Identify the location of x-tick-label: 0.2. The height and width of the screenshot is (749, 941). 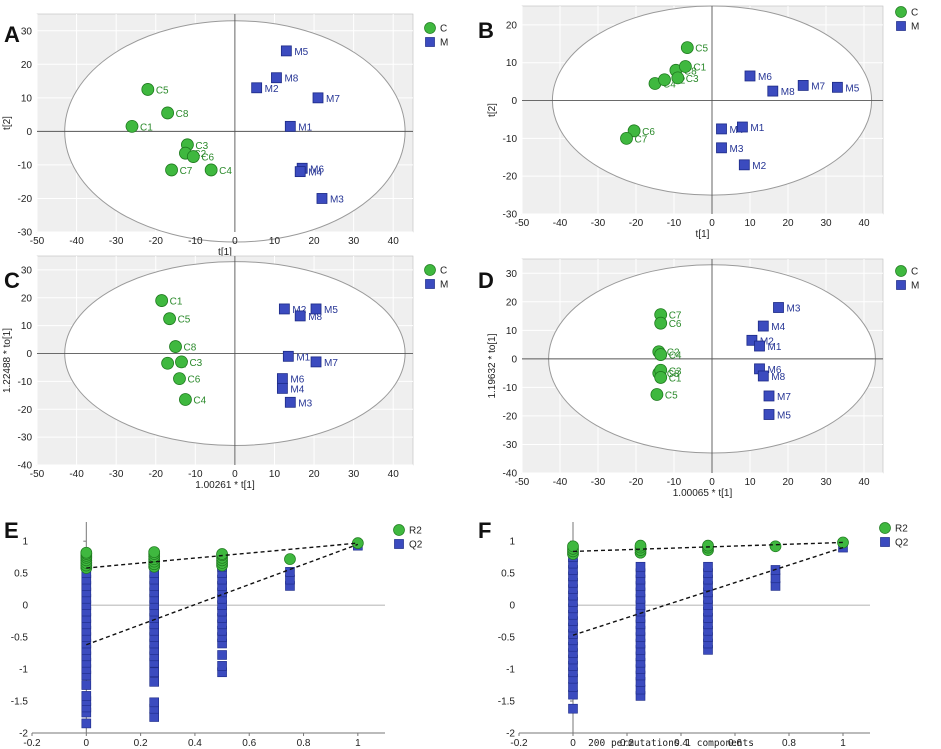
(141, 743).